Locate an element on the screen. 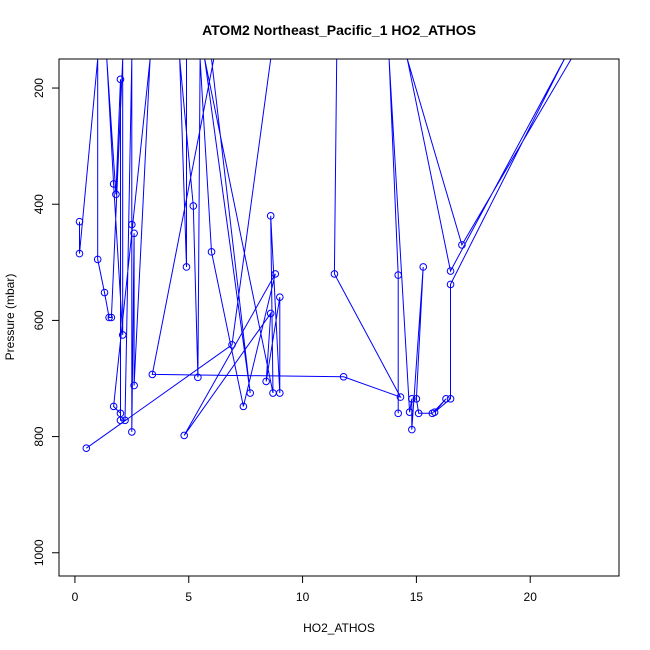 Image resolution: width=650 pixels, height=650 pixels. y-axis: 200 400 600 800 1000 is located at coordinates (45, 322).